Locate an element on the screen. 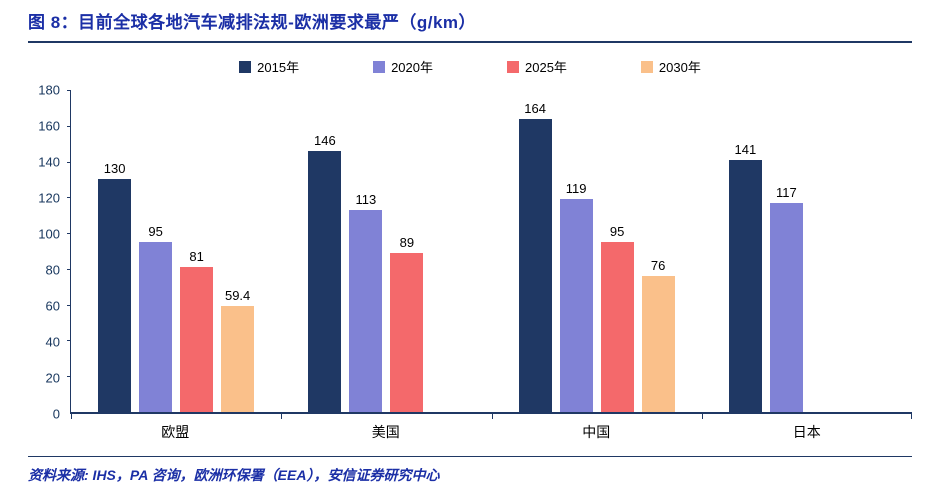 The image size is (940, 501). bar-slot: 89 is located at coordinates (407, 251).